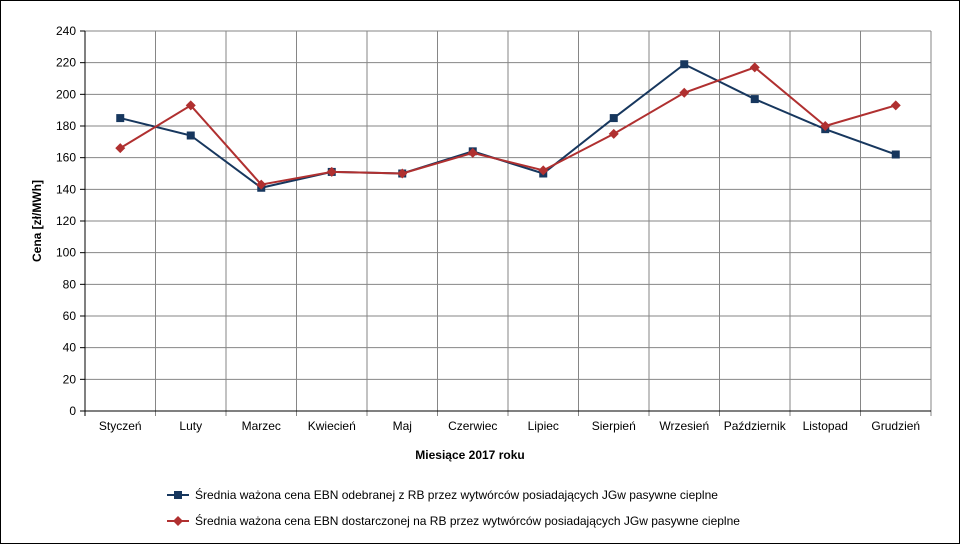 This screenshot has width=960, height=544. Describe the element at coordinates (66, 158) in the screenshot. I see `y-tick-label: 160` at that location.